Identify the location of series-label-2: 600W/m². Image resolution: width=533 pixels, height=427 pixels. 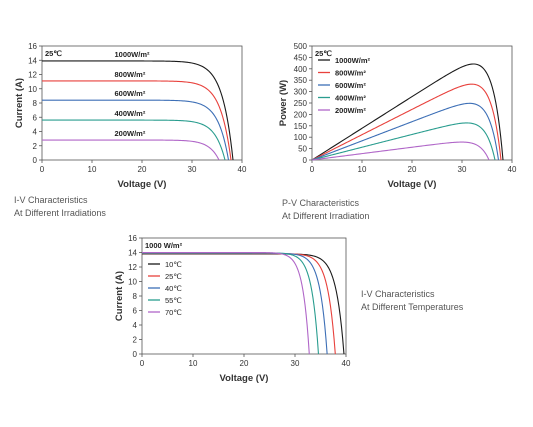
(130, 93).